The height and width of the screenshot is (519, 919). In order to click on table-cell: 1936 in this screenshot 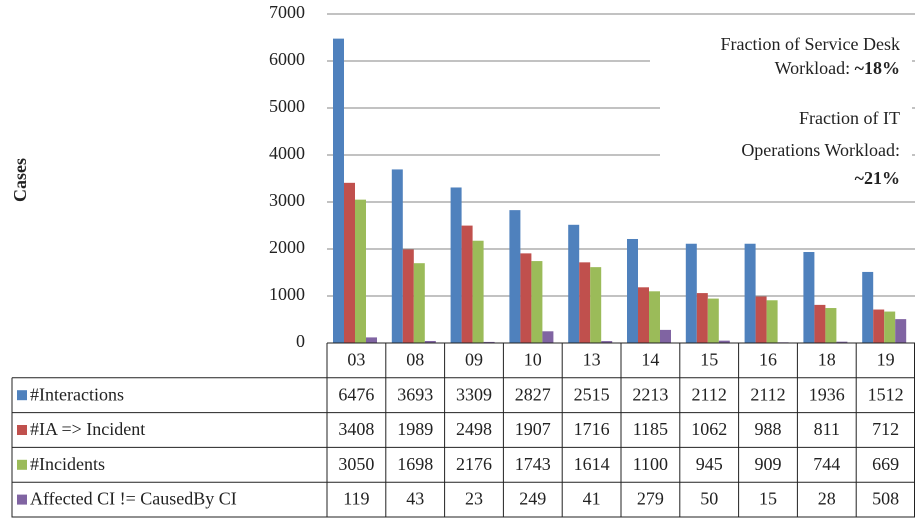, I will do `click(827, 394)`.